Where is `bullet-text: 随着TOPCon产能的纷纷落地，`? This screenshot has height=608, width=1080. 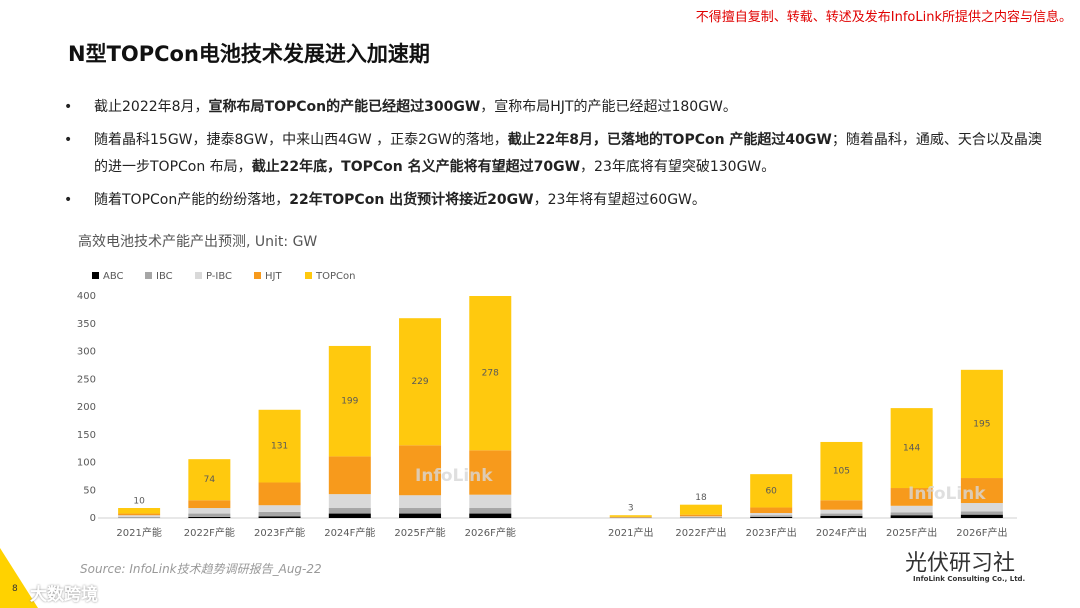
bullet-text: 随着TOPCon产能的纷纷落地， is located at coordinates (192, 200).